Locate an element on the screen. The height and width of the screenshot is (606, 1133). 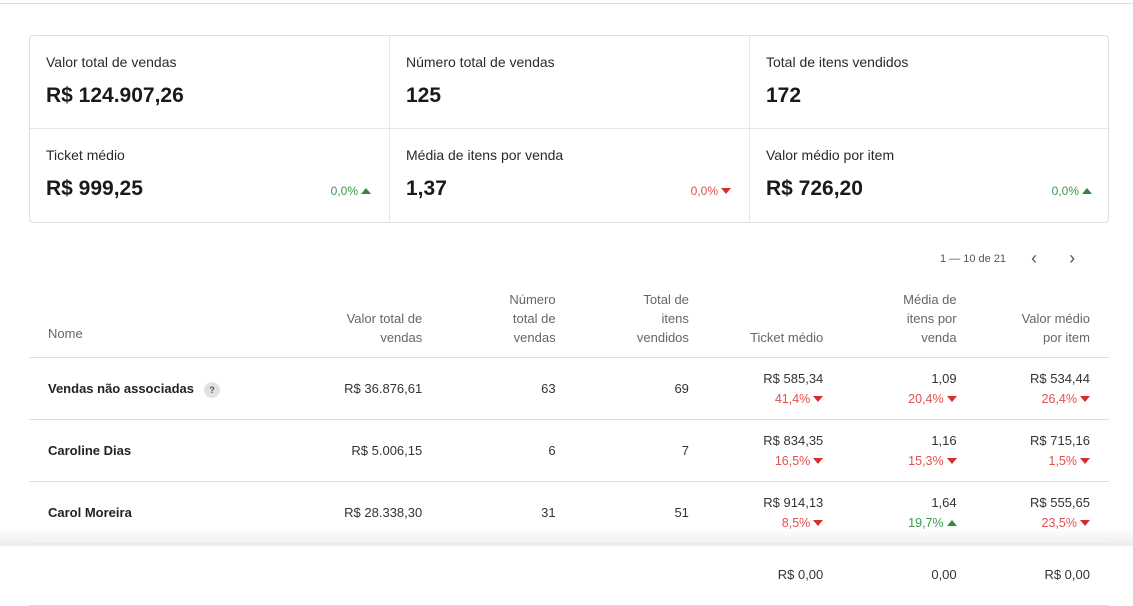
ticket-value: R$ 585,34 is located at coordinates (793, 378).